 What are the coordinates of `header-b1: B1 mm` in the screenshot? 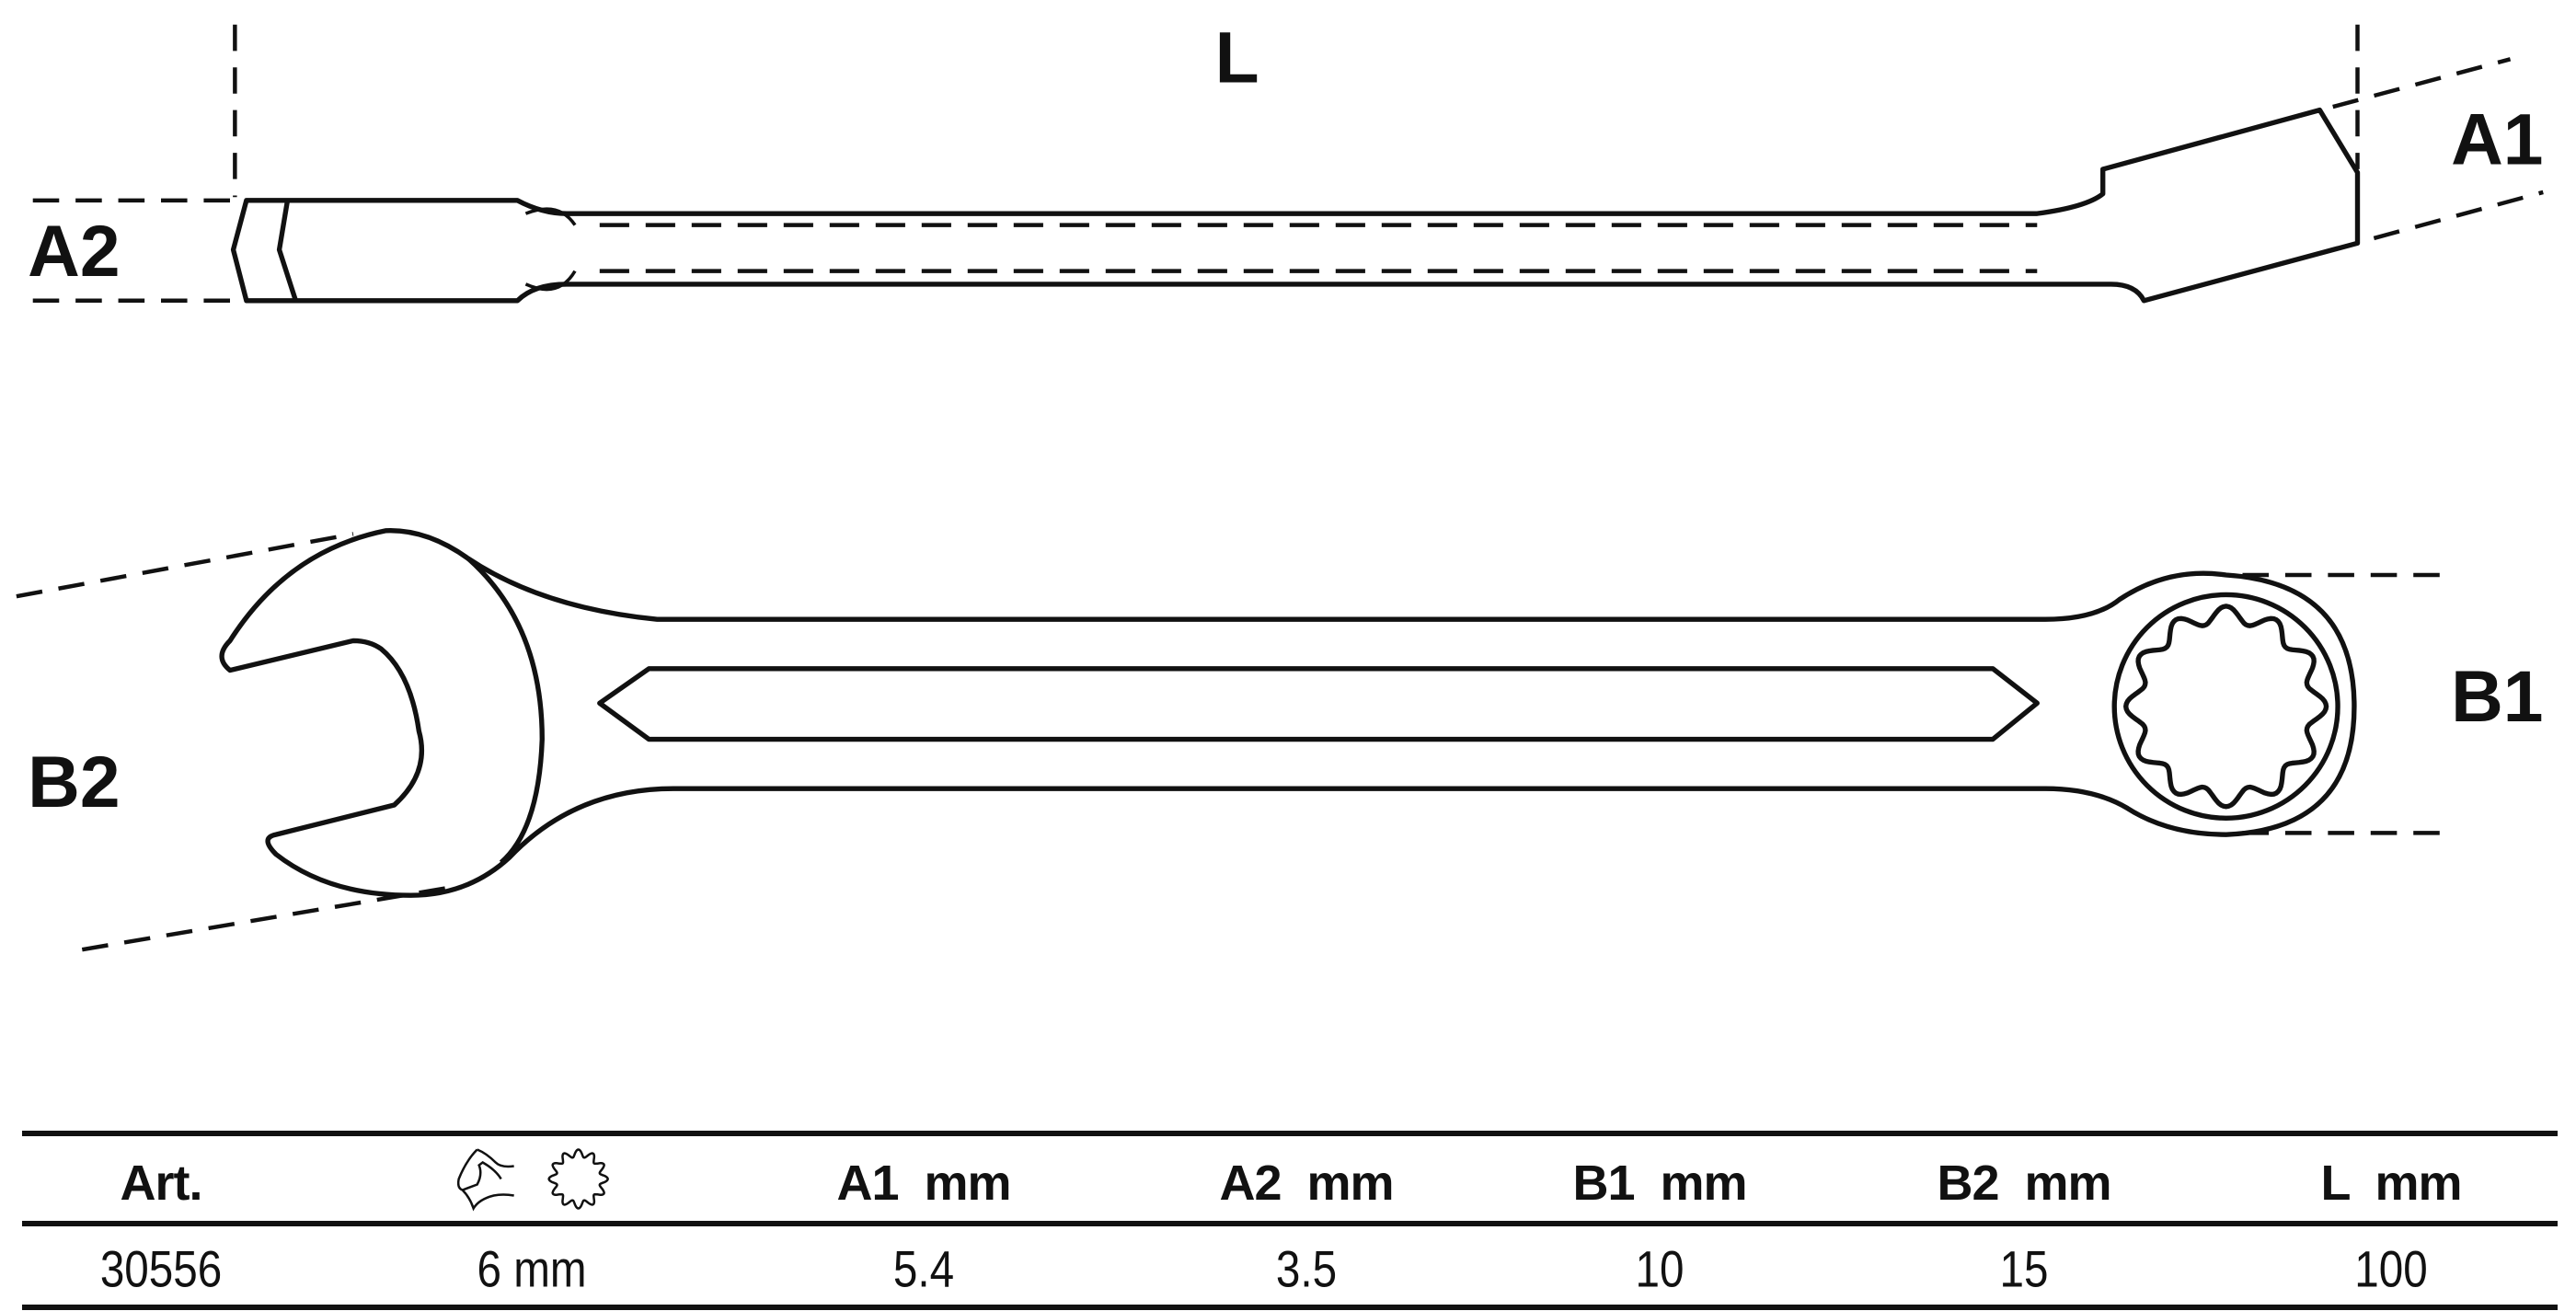 It's located at (1659, 1183).